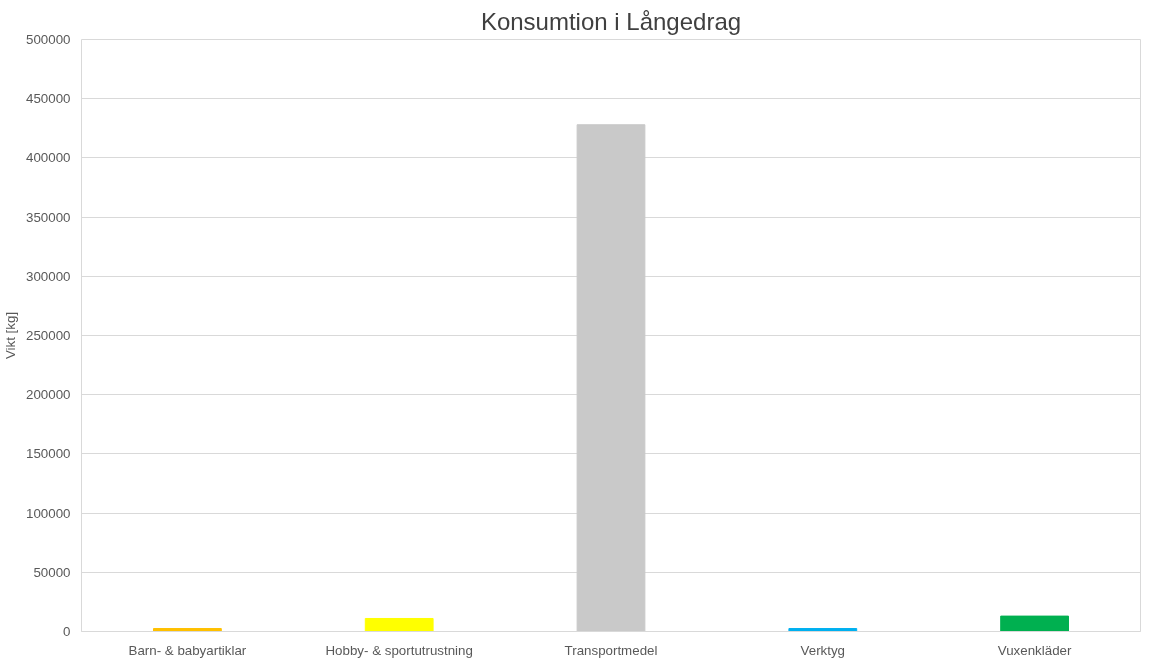  What do you see at coordinates (48, 158) in the screenshot?
I see `y-tick-label: 400000` at bounding box center [48, 158].